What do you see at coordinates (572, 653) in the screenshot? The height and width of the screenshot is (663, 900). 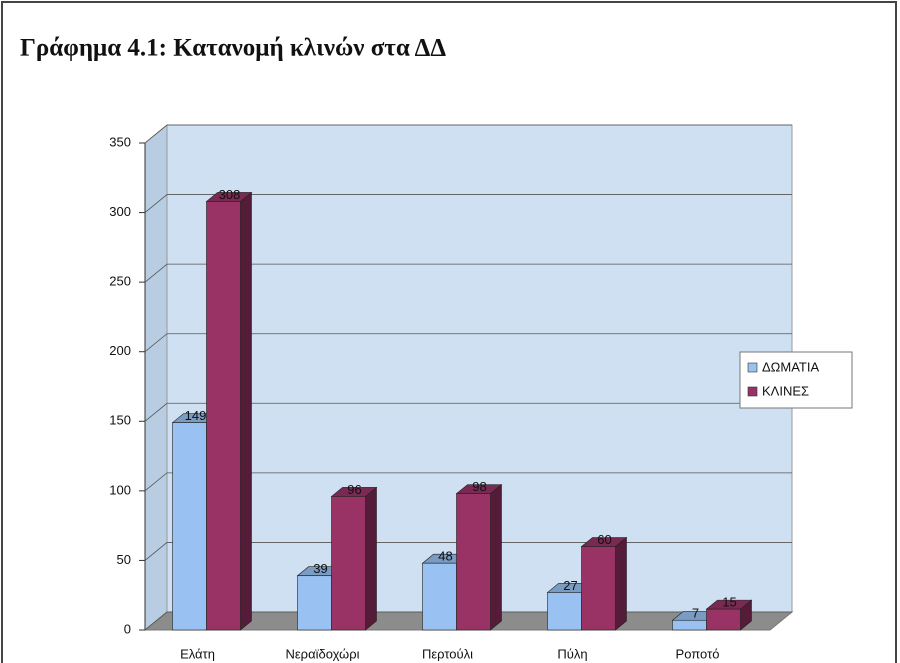 I see `x-tick-label: Πύλη` at bounding box center [572, 653].